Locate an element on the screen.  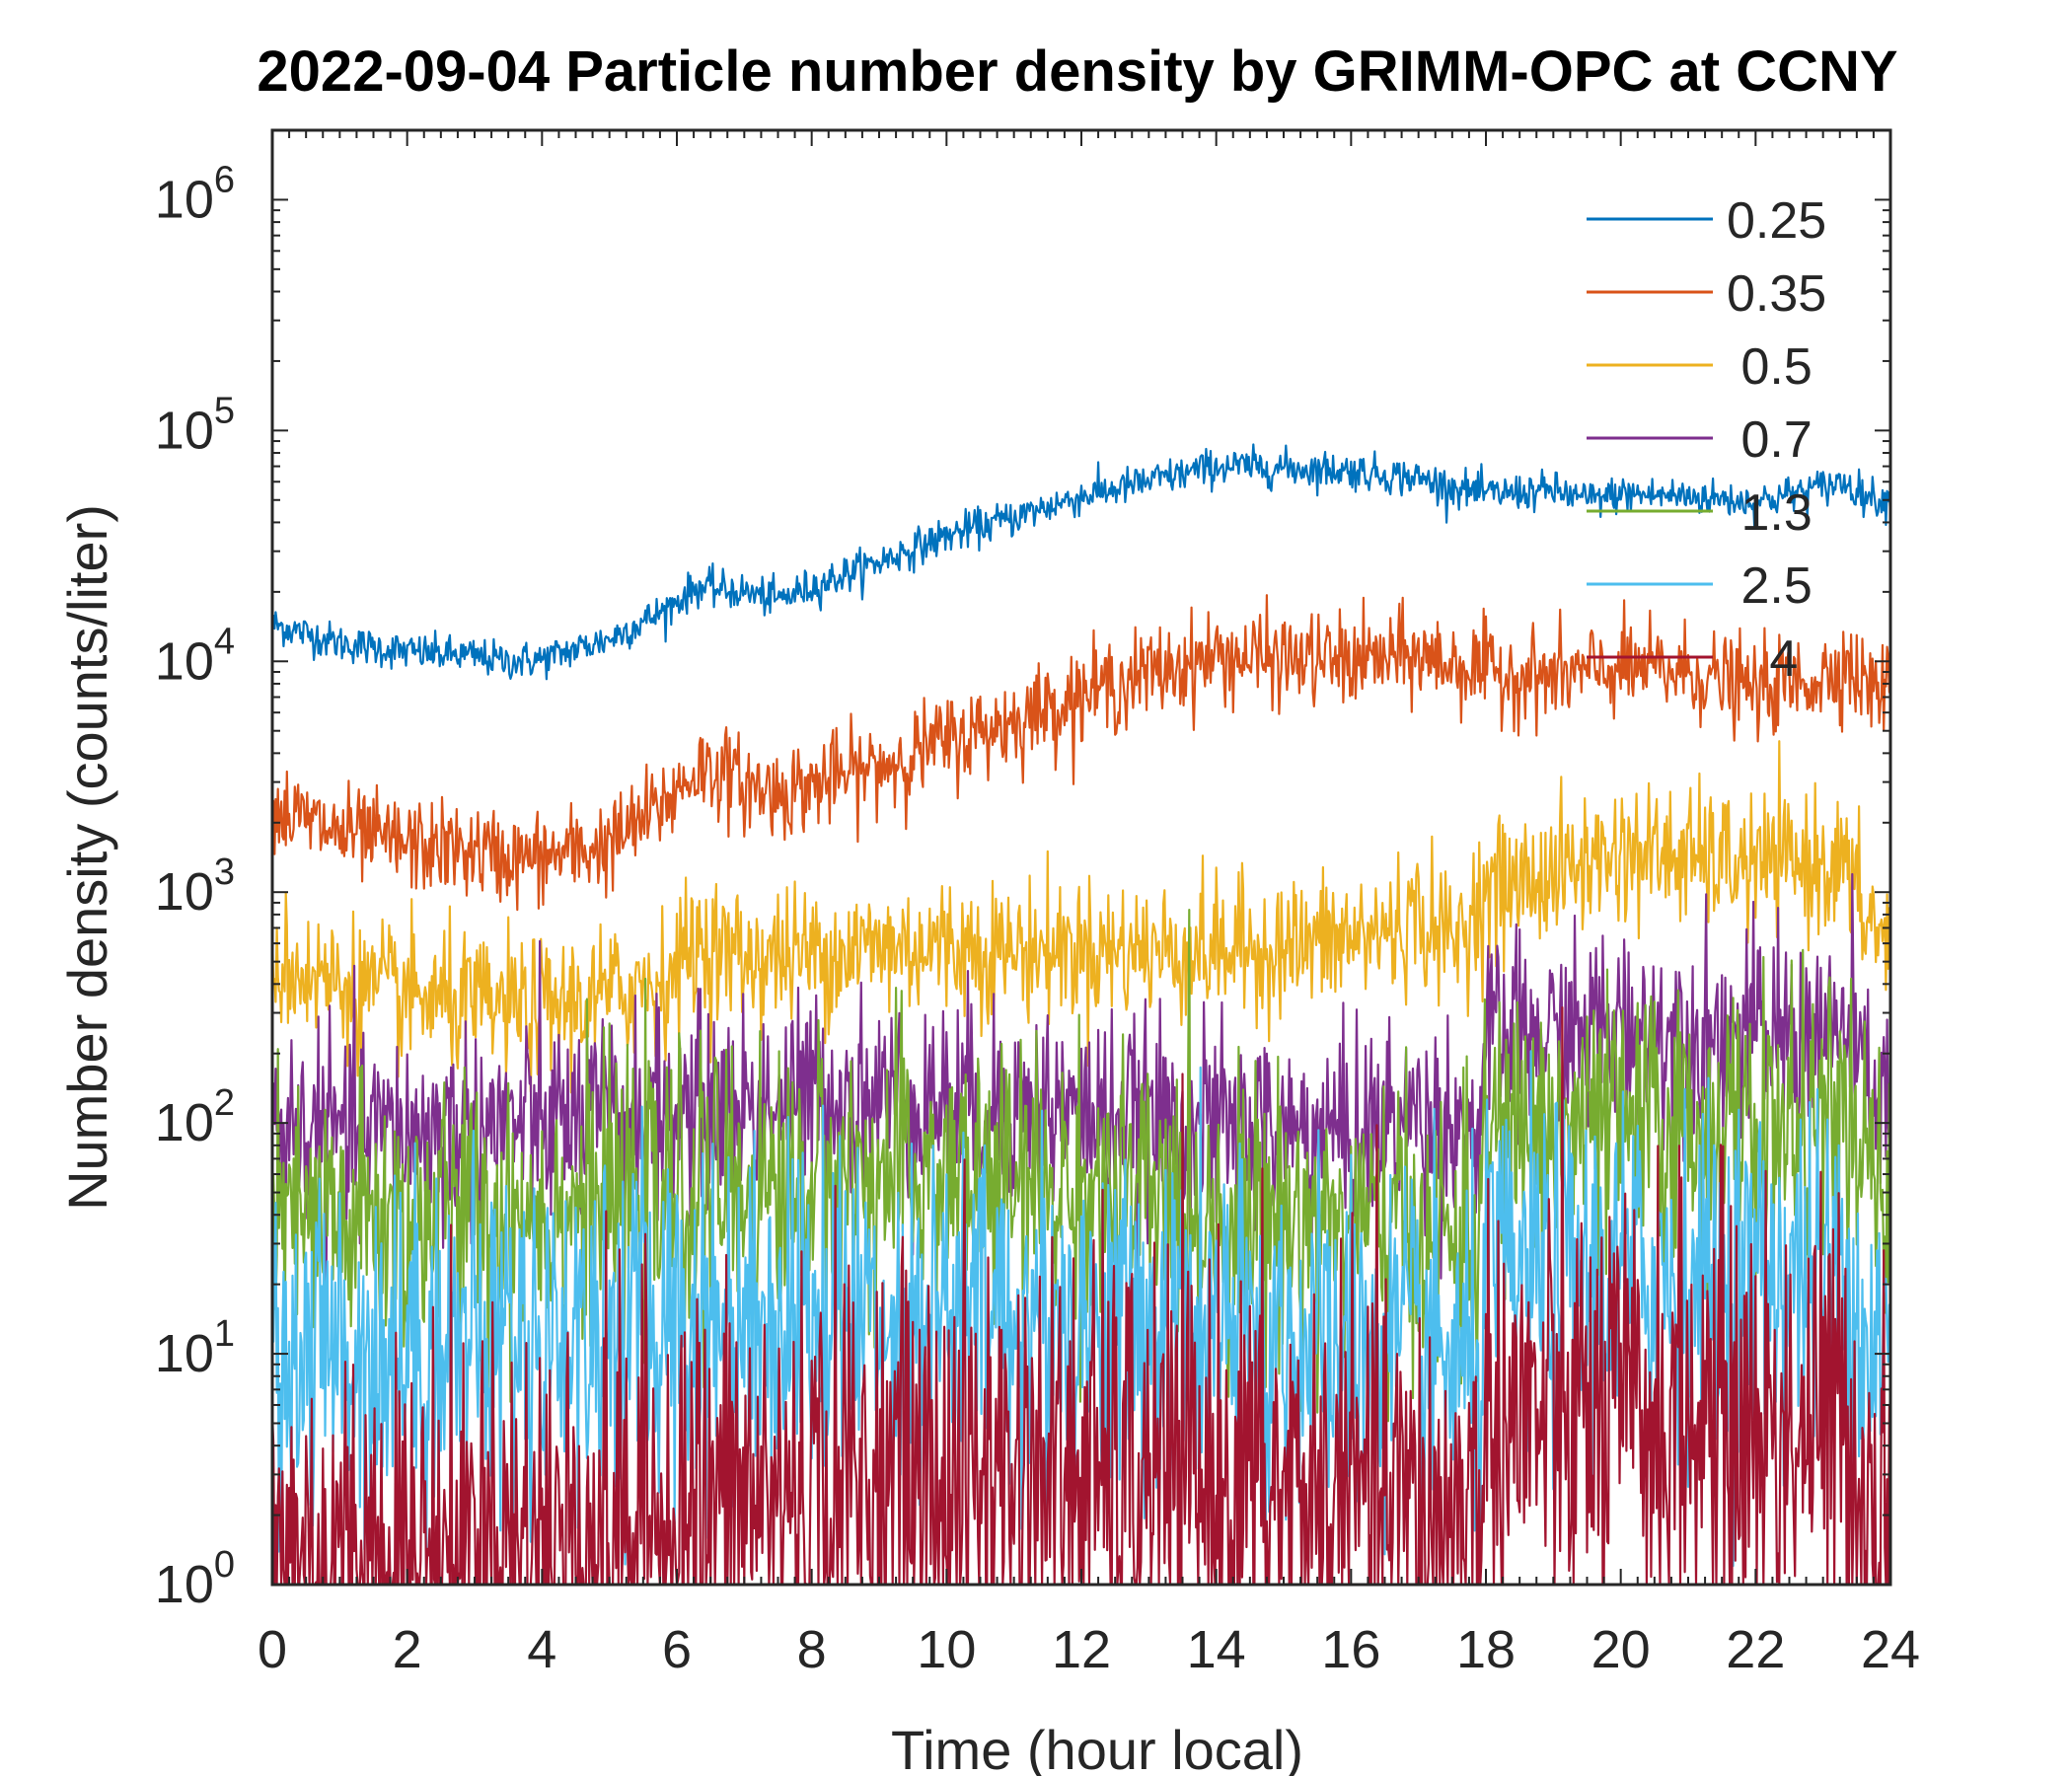
y-tick-label: 10⁴ is located at coordinates (195, 656).